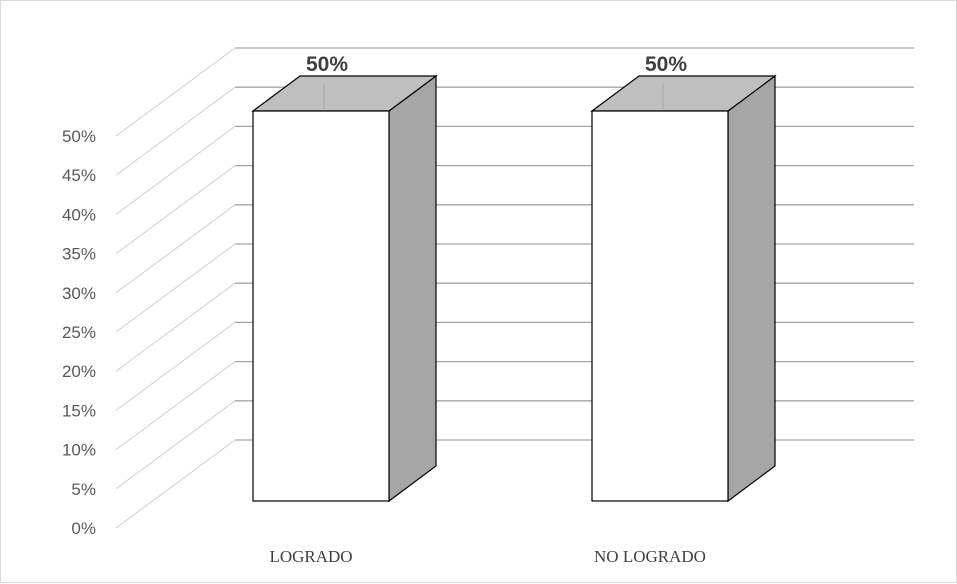 Image resolution: width=957 pixels, height=584 pixels. Describe the element at coordinates (83, 528) in the screenshot. I see `y-tick-label: 0%` at that location.